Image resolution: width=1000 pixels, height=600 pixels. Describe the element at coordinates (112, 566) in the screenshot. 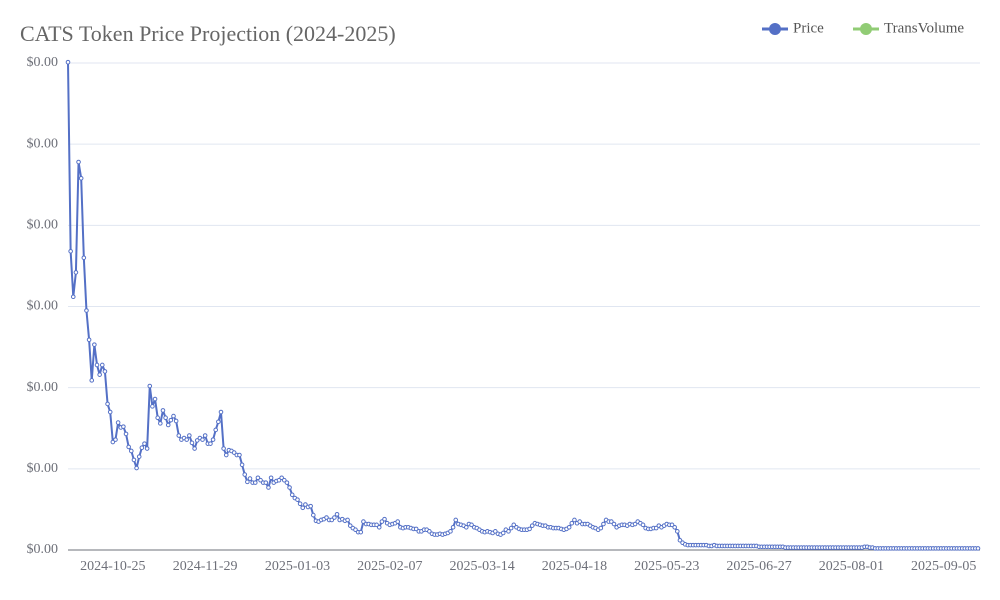

I see `x-tick-label: 2024-10-25` at that location.